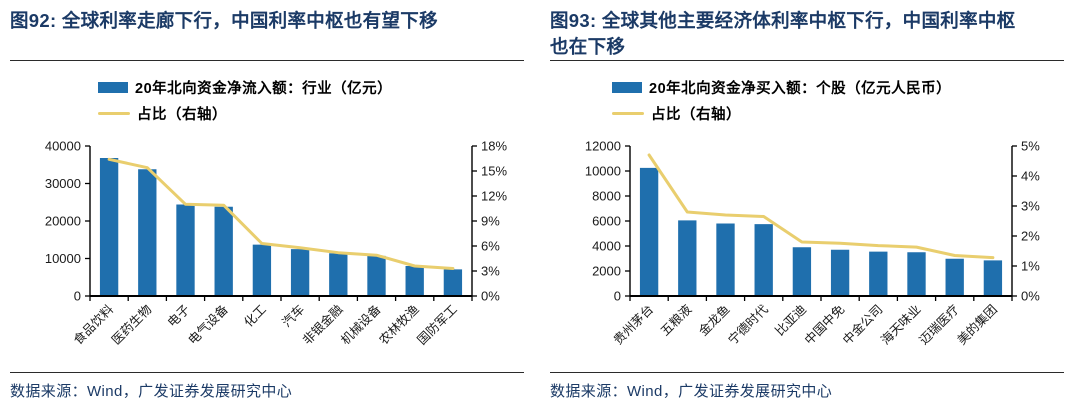 This screenshot has width=1080, height=410. Describe the element at coordinates (361, 324) in the screenshot. I see `category-label: 机械设备` at that location.